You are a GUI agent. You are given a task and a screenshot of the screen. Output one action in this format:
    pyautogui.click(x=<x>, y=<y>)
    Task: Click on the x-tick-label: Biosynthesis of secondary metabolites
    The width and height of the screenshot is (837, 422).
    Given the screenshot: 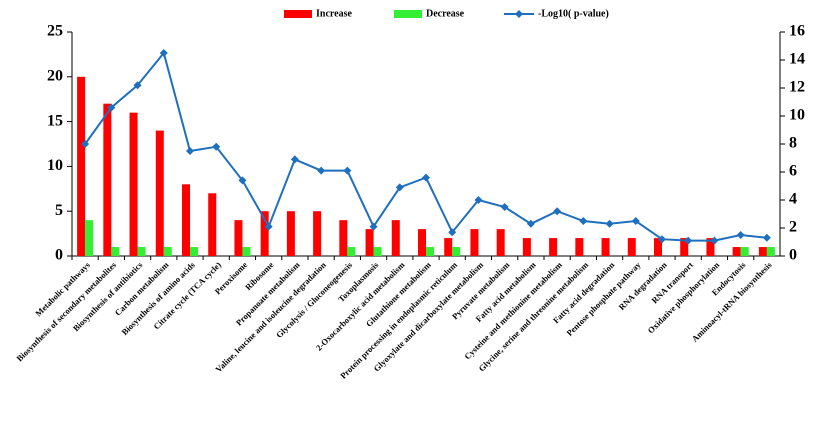 What is the action you would take?
    pyautogui.click(x=66, y=311)
    